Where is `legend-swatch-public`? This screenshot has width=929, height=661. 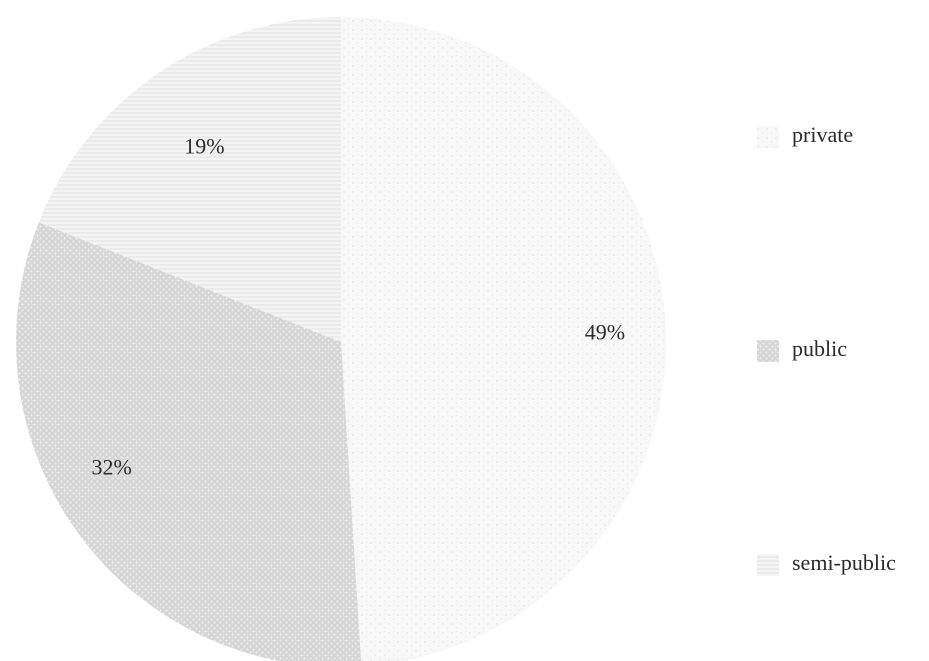
legend-swatch-public is located at coordinates (768, 351).